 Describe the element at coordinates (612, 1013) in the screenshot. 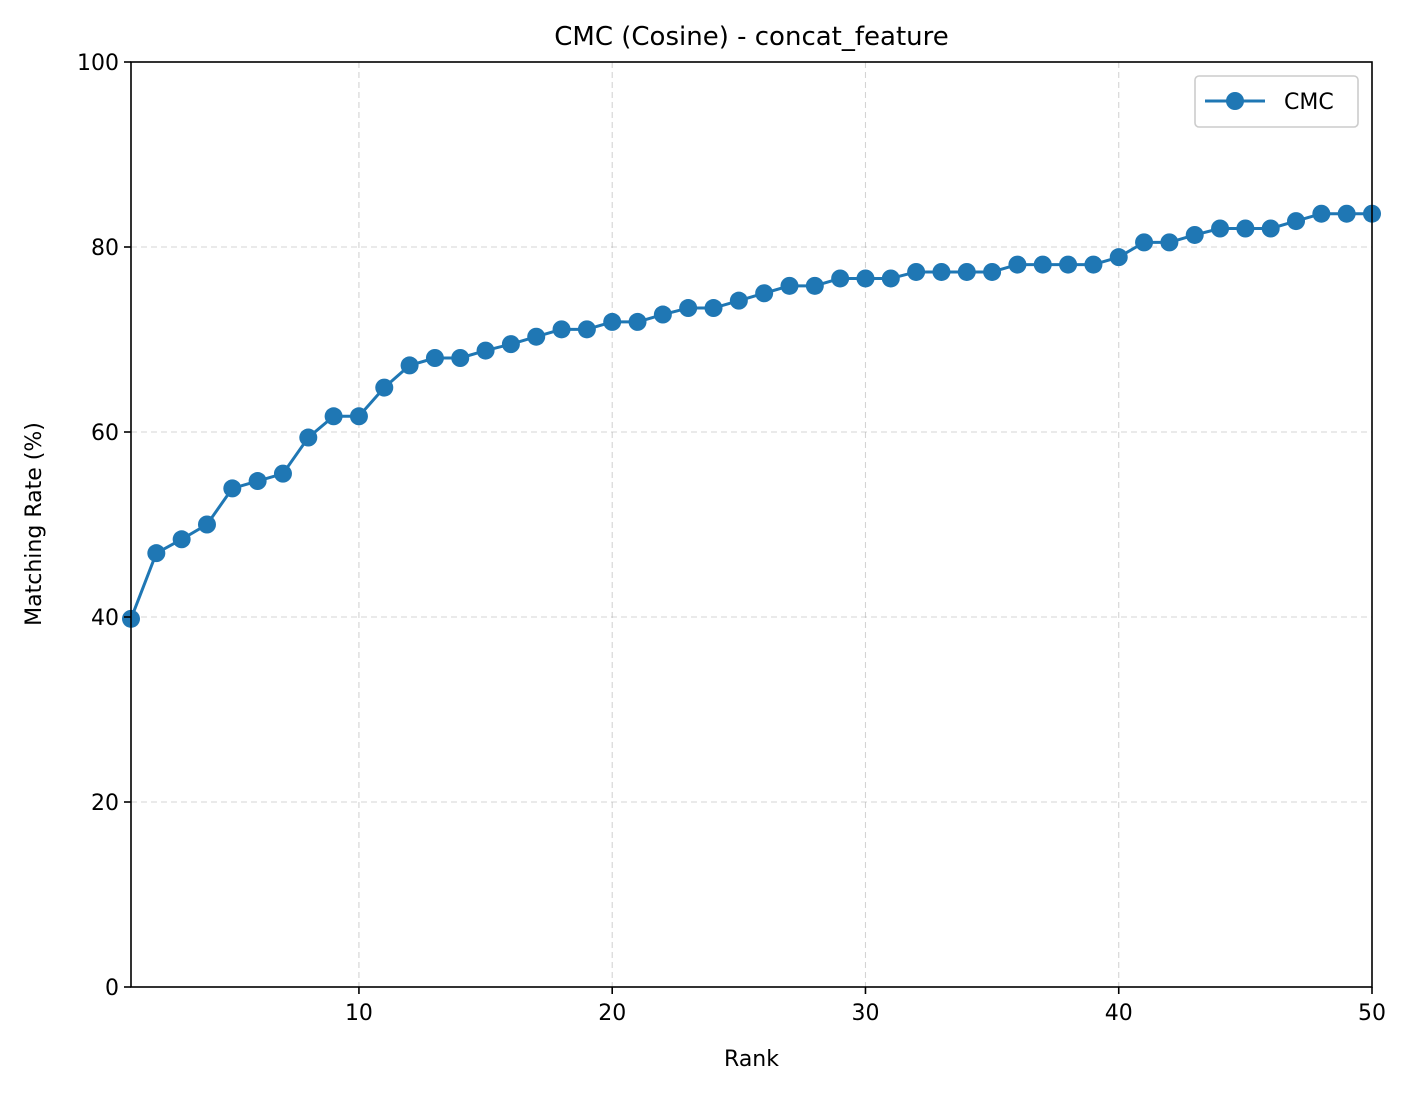

I see `x-tick-label: 20` at that location.